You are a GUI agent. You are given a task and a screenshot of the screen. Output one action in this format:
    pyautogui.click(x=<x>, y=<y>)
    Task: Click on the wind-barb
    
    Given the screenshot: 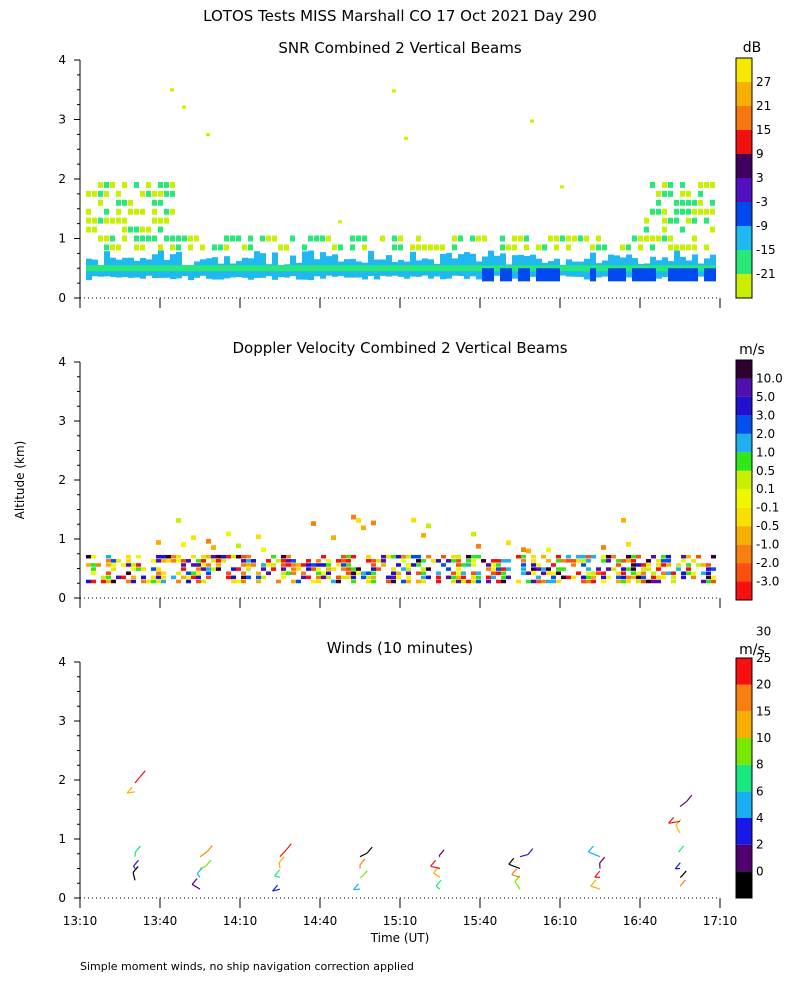 What is the action you would take?
    pyautogui.click(x=134, y=876)
    